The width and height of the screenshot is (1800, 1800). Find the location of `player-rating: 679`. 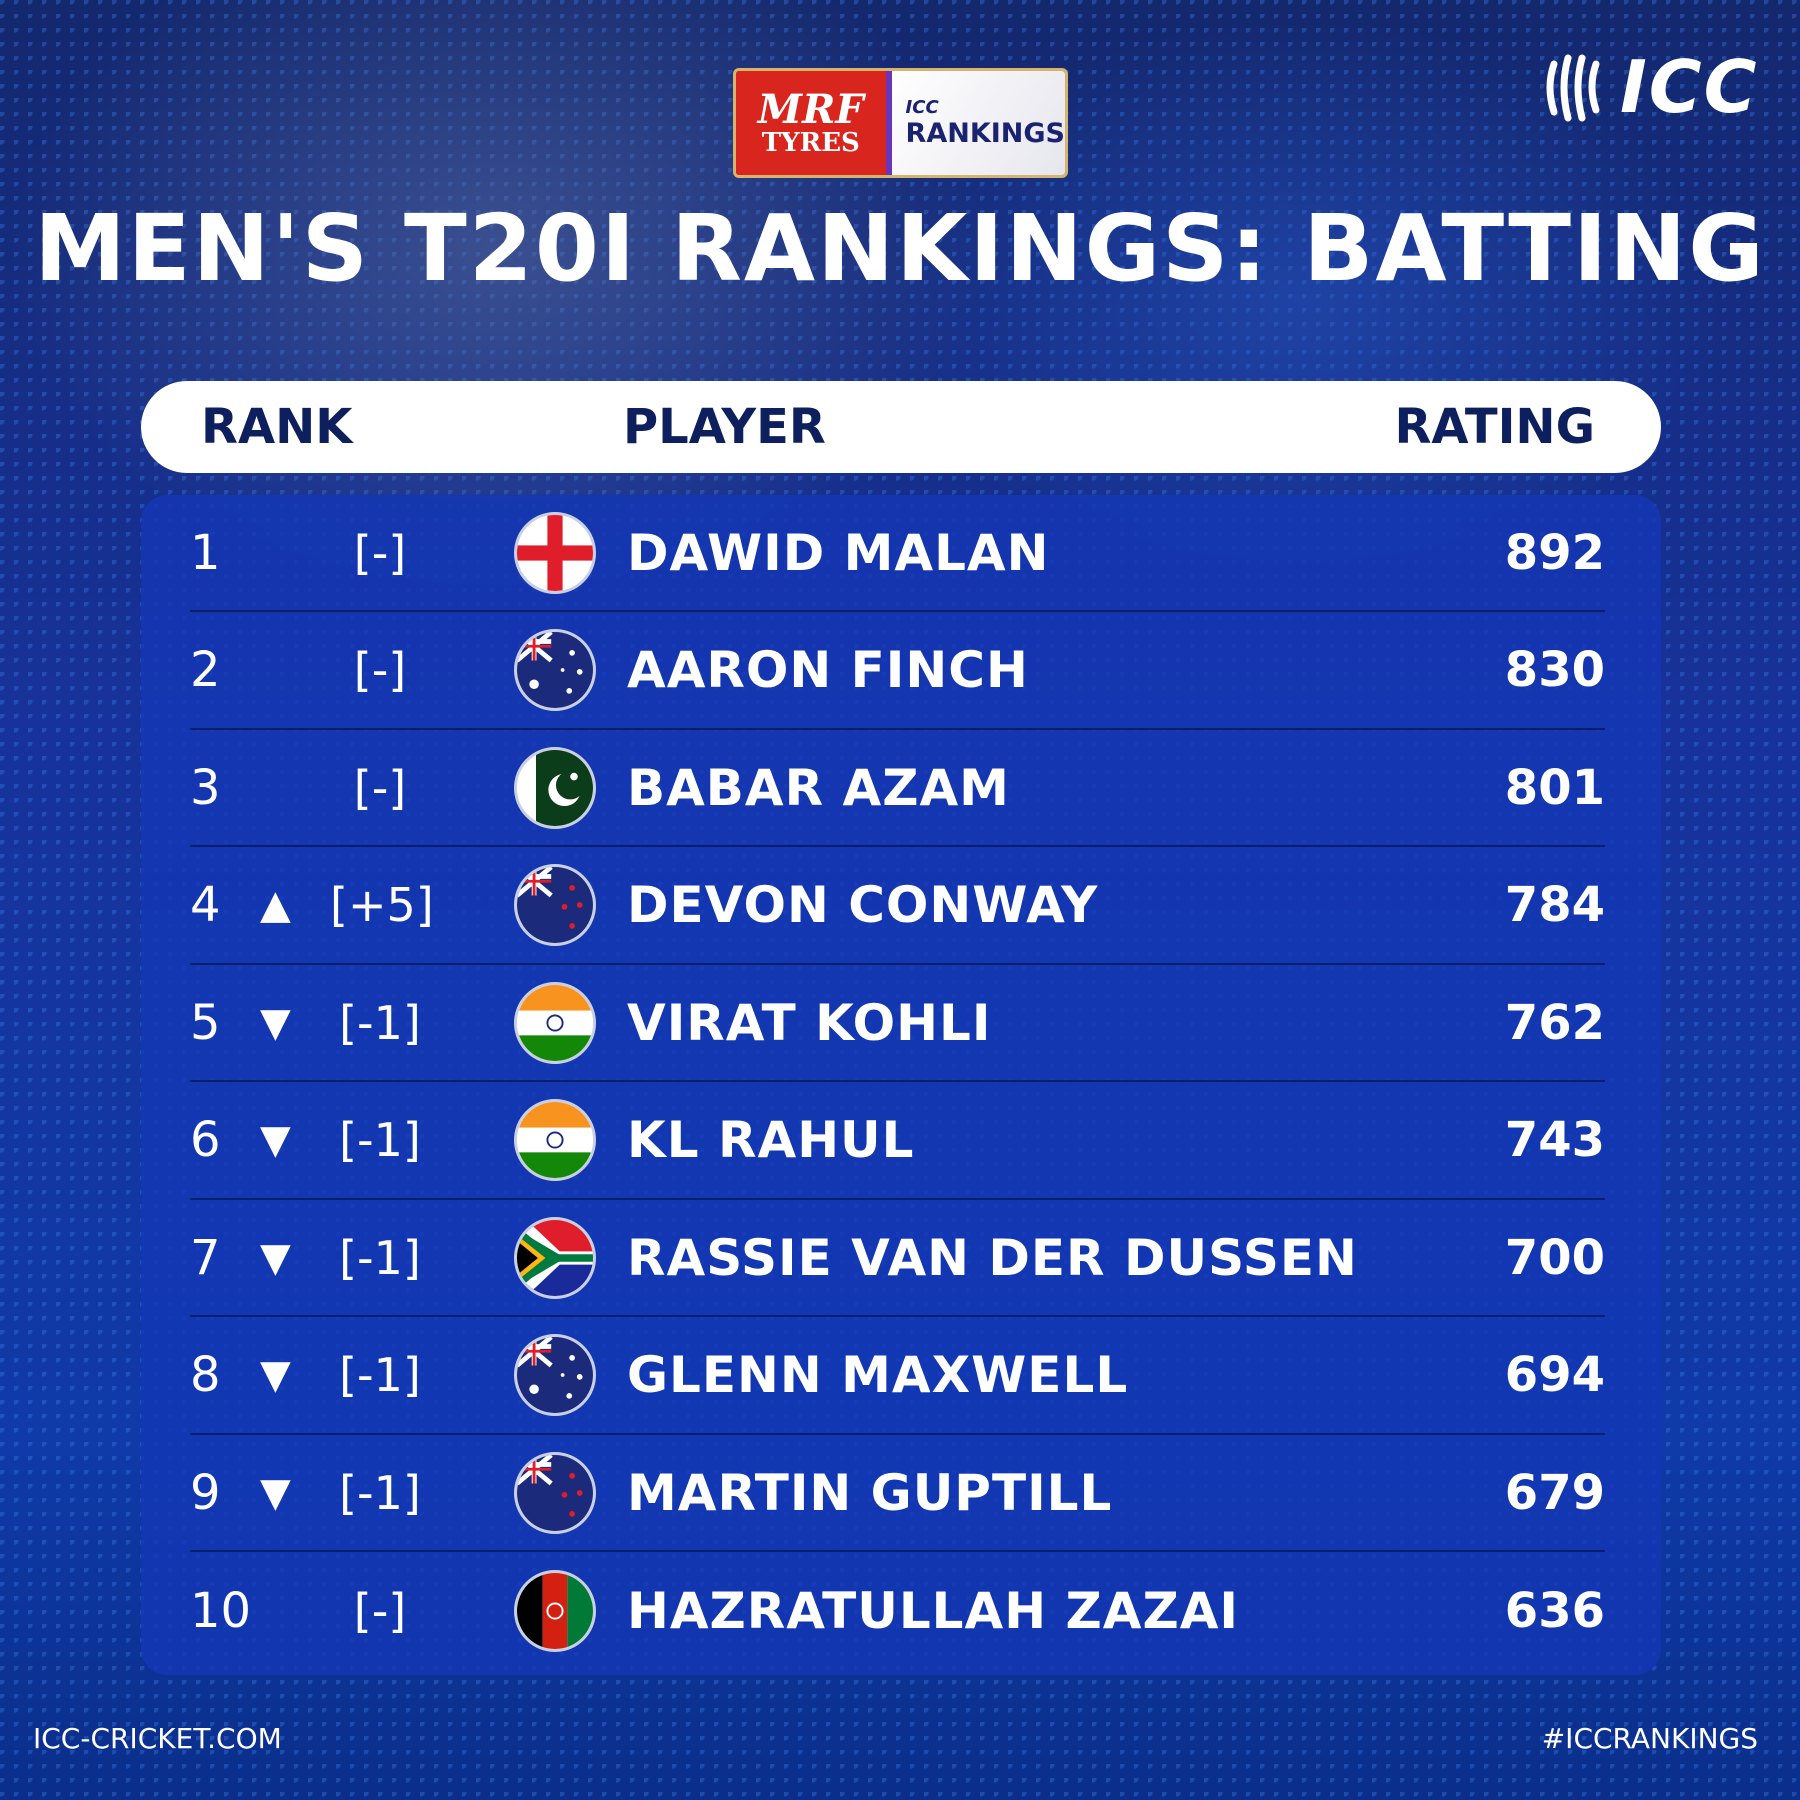

player-rating: 679 is located at coordinates (1554, 1492).